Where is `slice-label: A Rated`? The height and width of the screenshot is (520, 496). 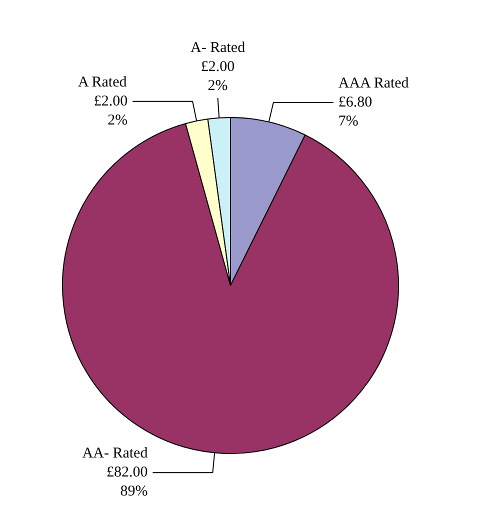 slice-label: A Rated is located at coordinates (103, 82).